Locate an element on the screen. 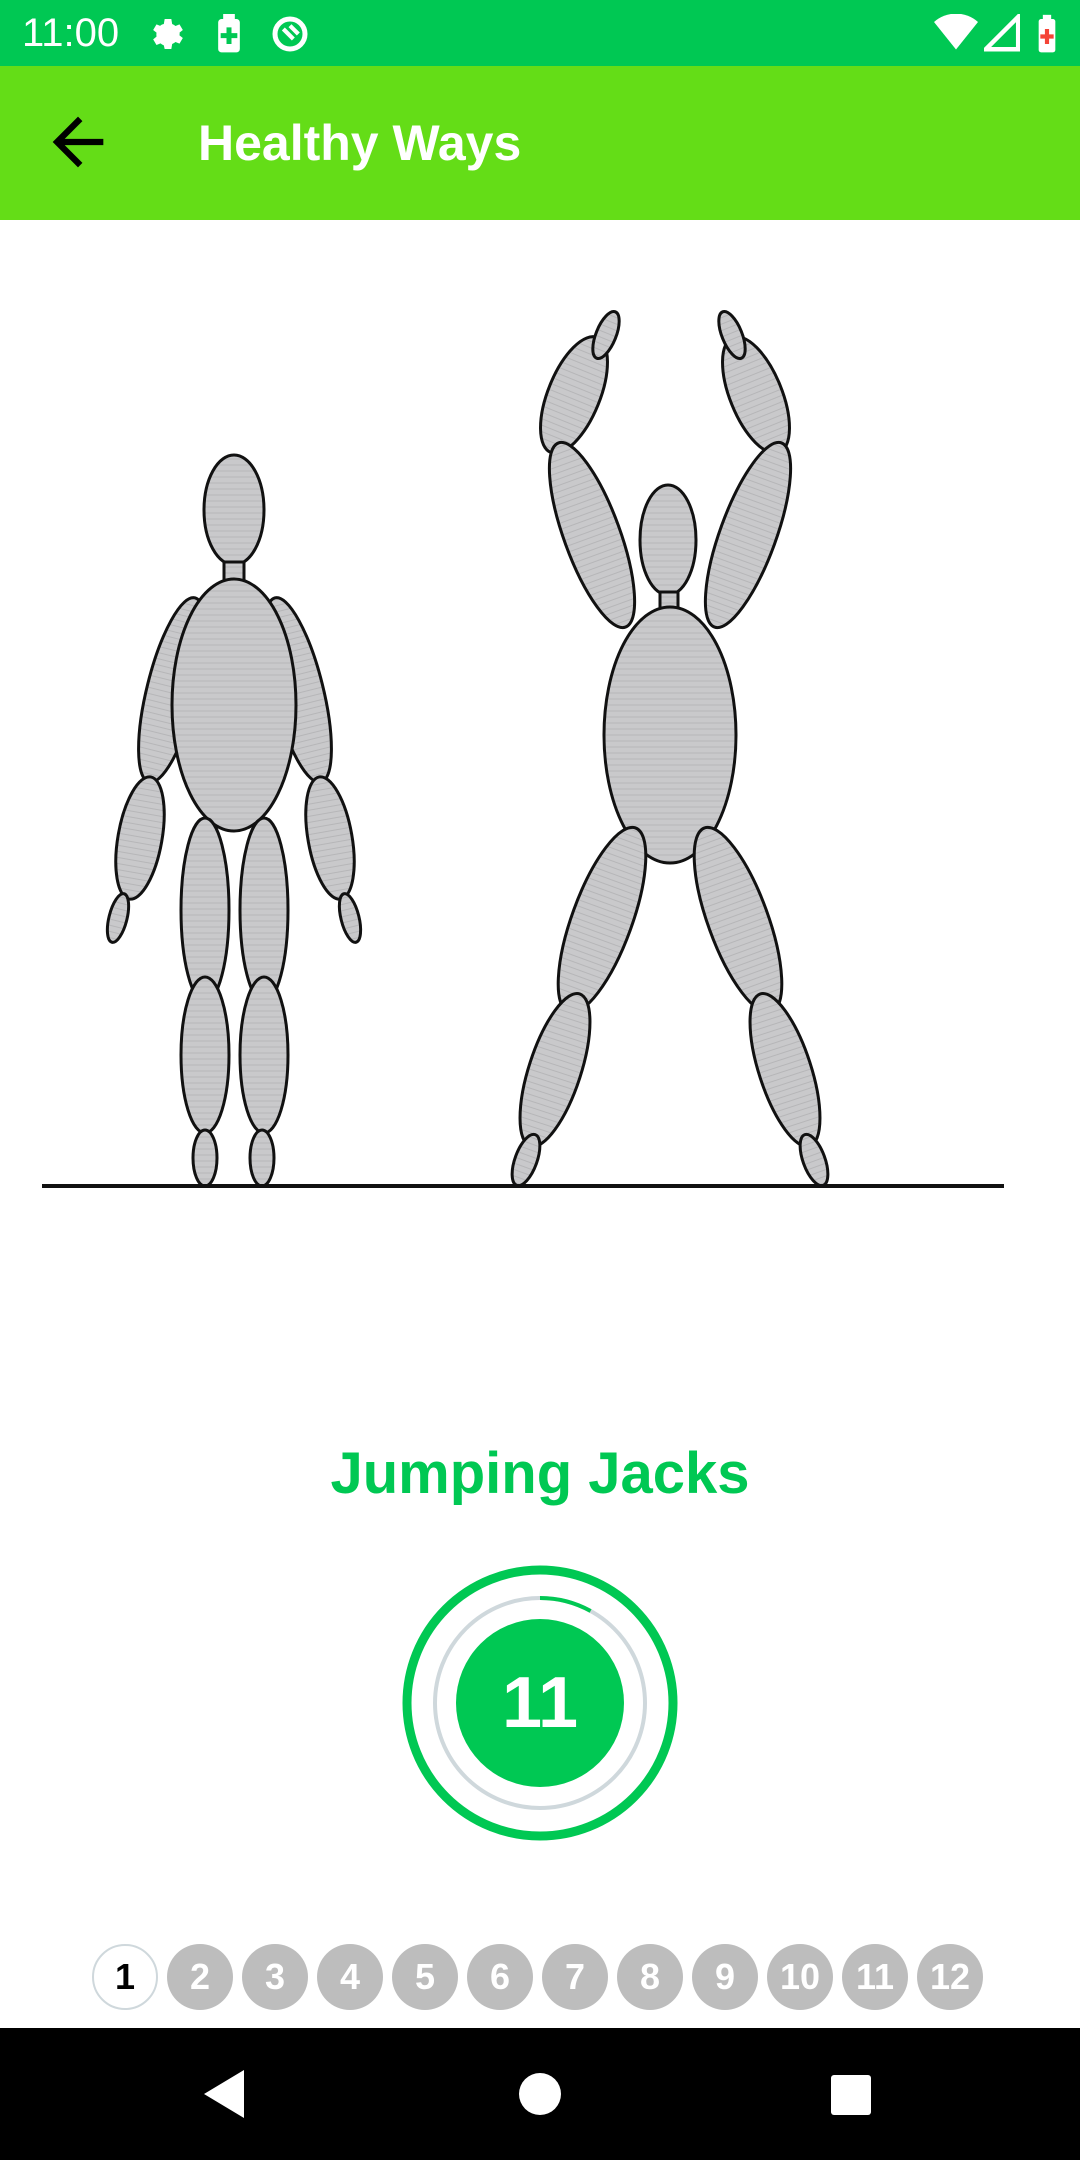 This screenshot has width=1080, height=2160. navigation-bar is located at coordinates (540, 2094).